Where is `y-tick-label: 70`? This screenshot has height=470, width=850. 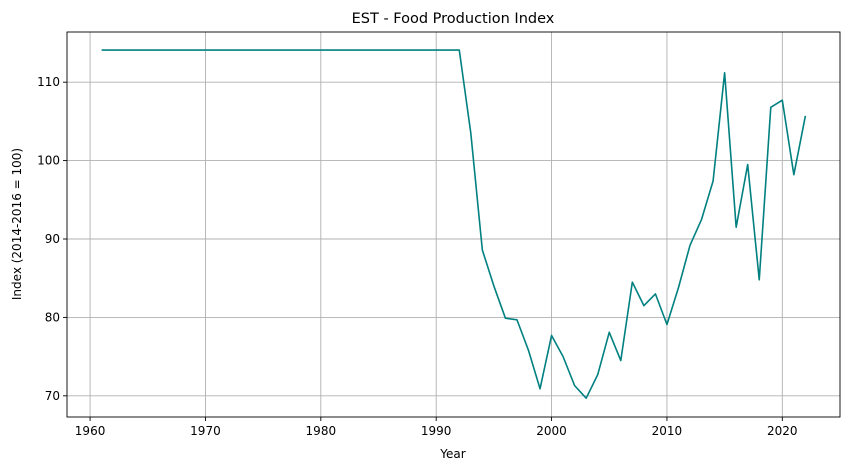 y-tick-label: 70 is located at coordinates (52, 396).